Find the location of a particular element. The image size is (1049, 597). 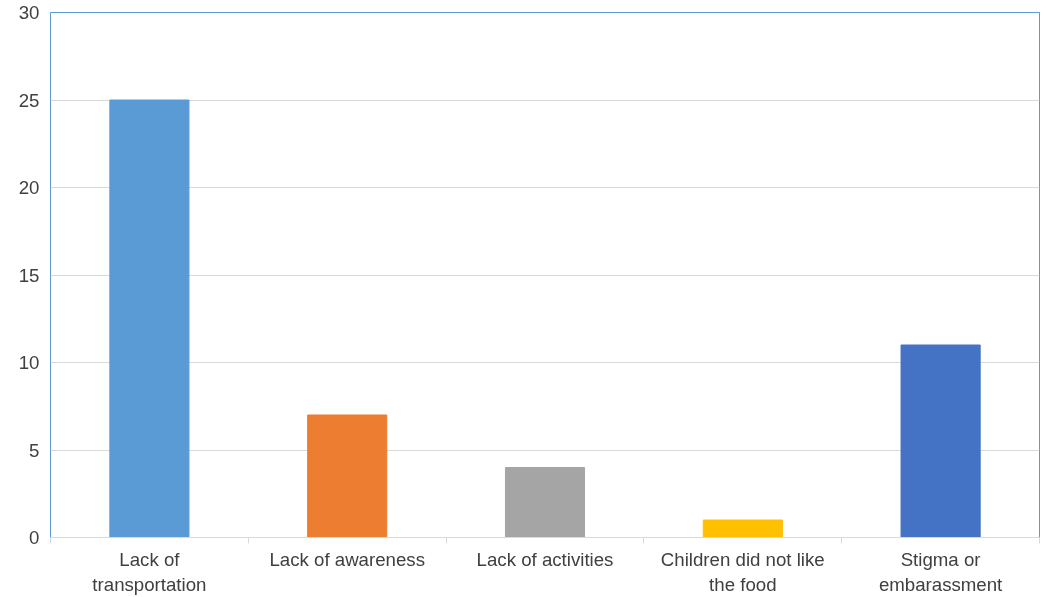

x-tick-label: Lack of awareness is located at coordinates (347, 559).